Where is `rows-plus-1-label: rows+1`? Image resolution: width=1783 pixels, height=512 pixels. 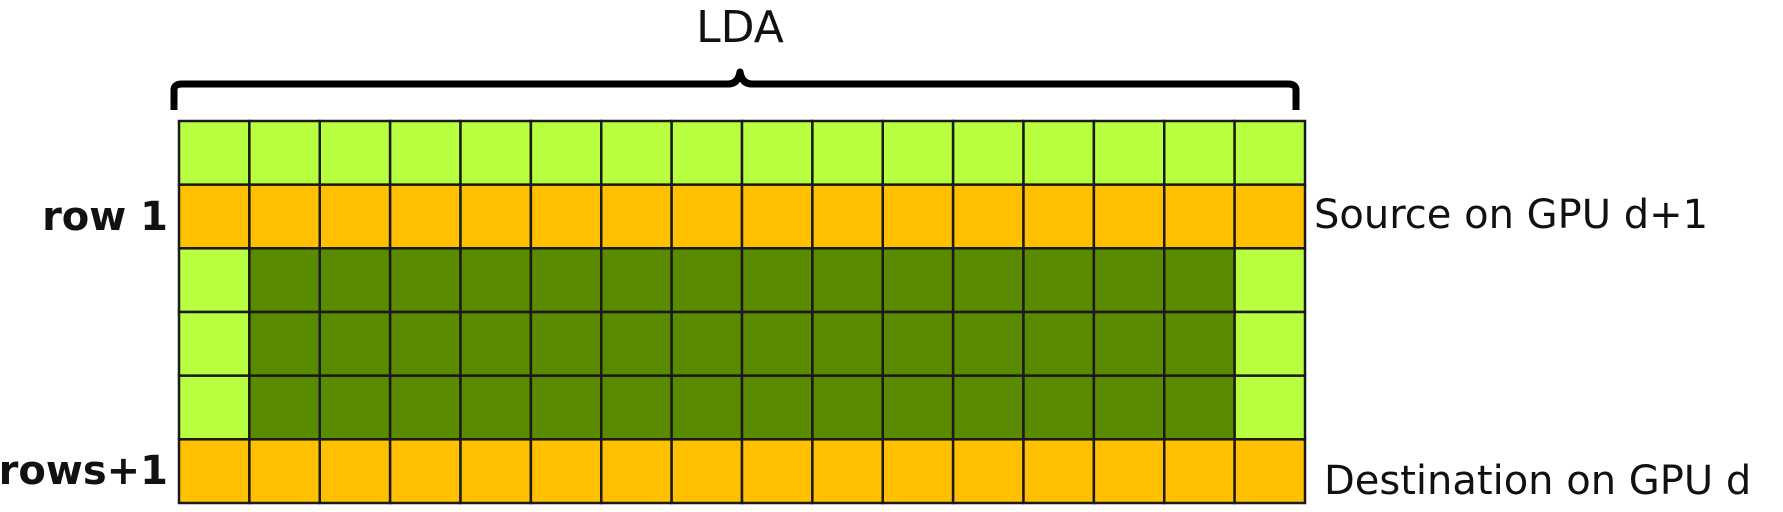 rows-plus-1-label: rows+1 is located at coordinates (84, 471).